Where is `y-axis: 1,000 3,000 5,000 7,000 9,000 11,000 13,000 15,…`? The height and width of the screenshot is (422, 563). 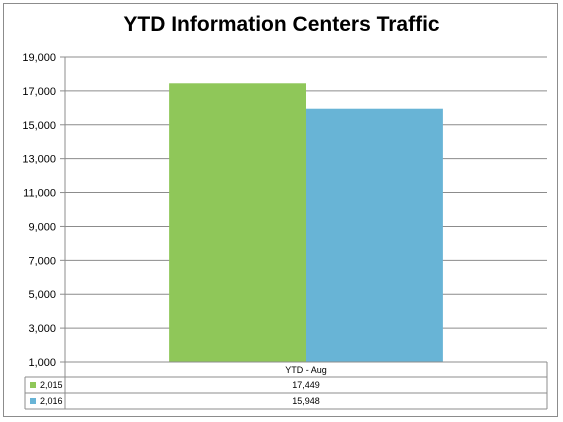 y-axis: 1,000 3,000 5,000 7,000 9,000 11,000 13,000 15,… is located at coordinates (44, 210).